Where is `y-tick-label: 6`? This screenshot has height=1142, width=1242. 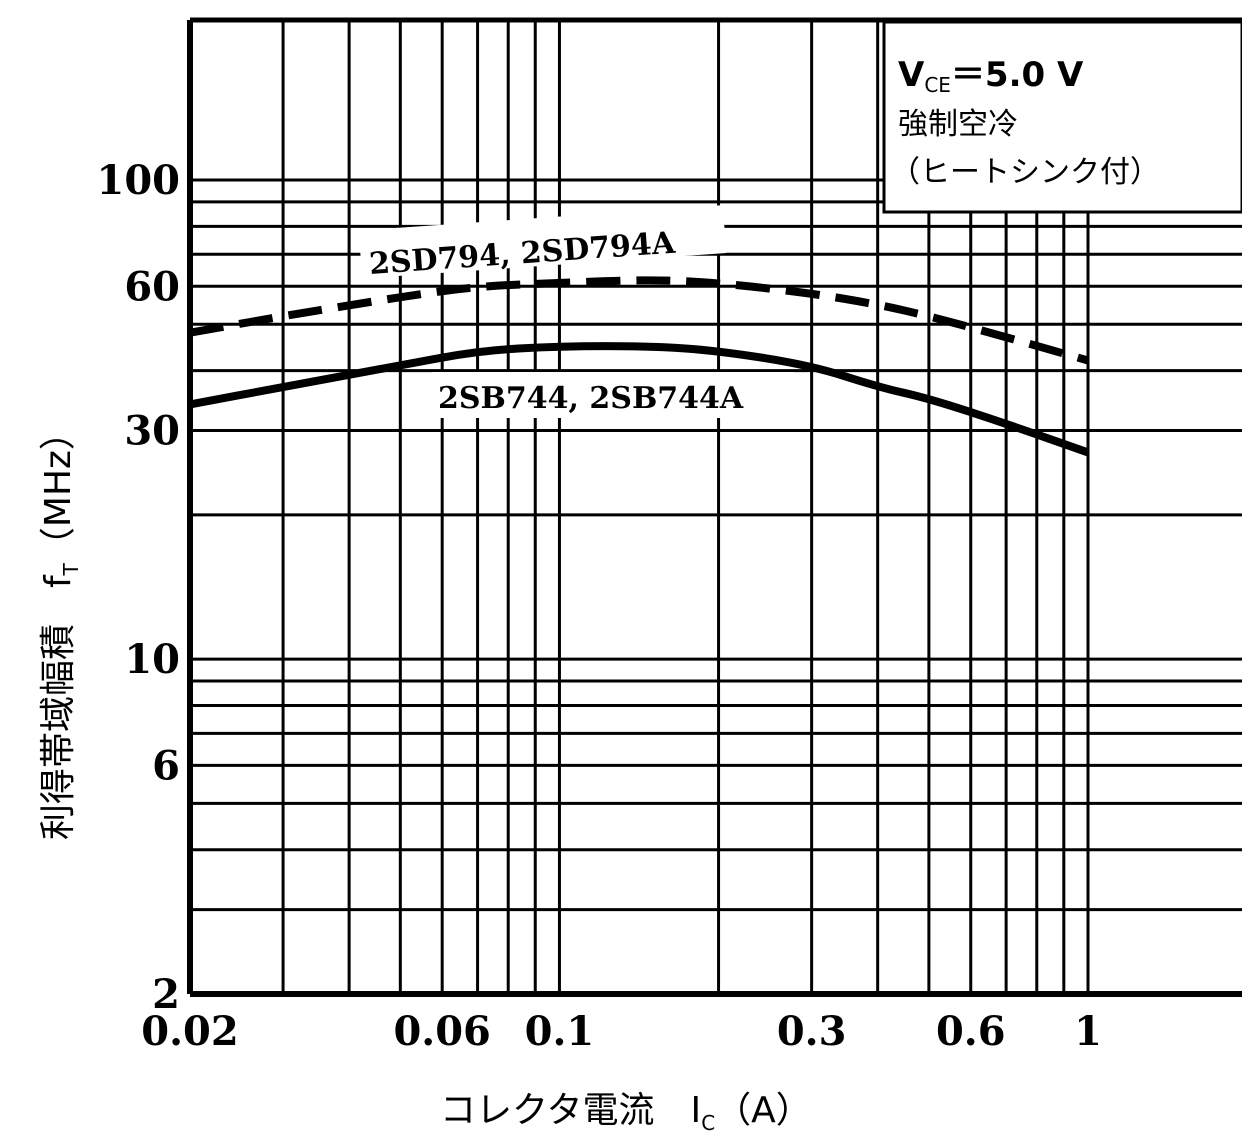 y-tick-label: 6 is located at coordinates (166, 765).